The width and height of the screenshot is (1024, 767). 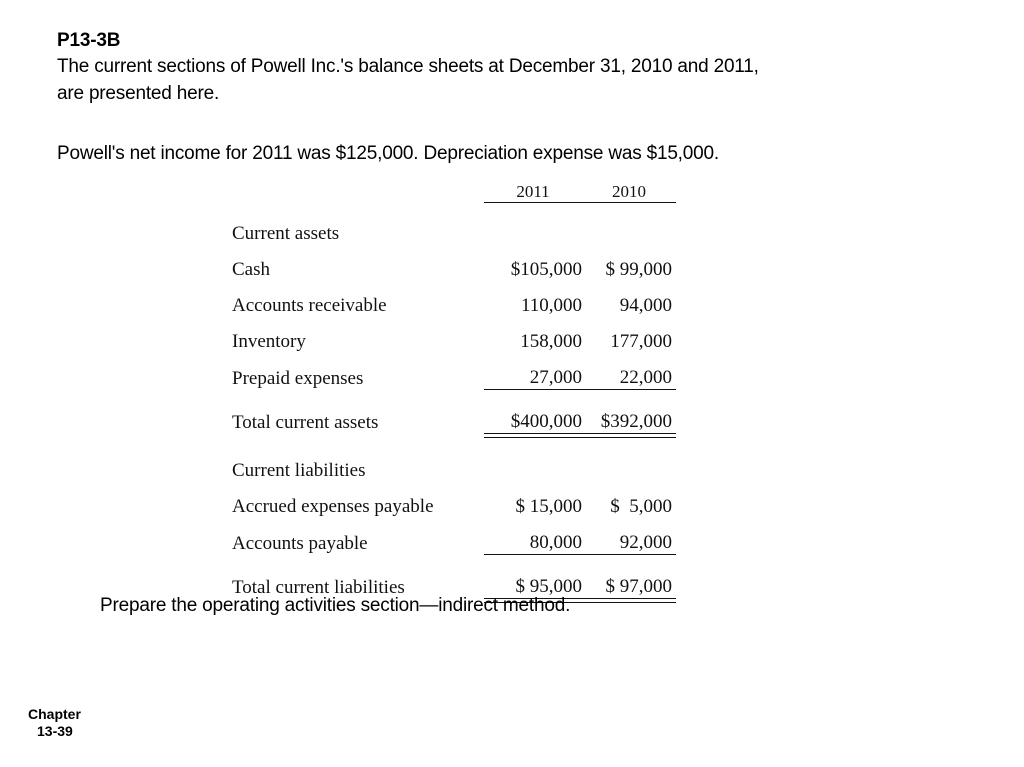 I want to click on header-rule-2011, so click(x=533, y=205).